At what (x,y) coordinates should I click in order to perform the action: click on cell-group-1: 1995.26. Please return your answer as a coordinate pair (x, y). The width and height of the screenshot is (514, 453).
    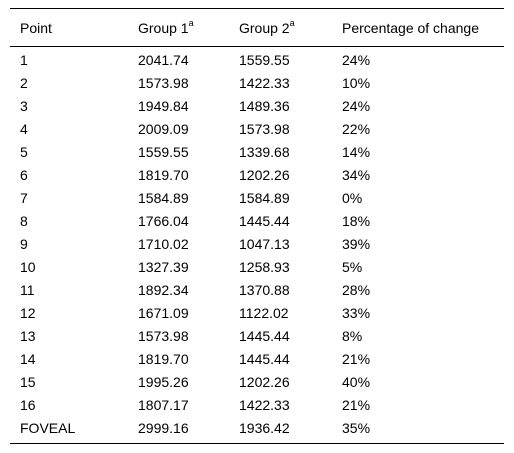
    Looking at the image, I should click on (163, 382).